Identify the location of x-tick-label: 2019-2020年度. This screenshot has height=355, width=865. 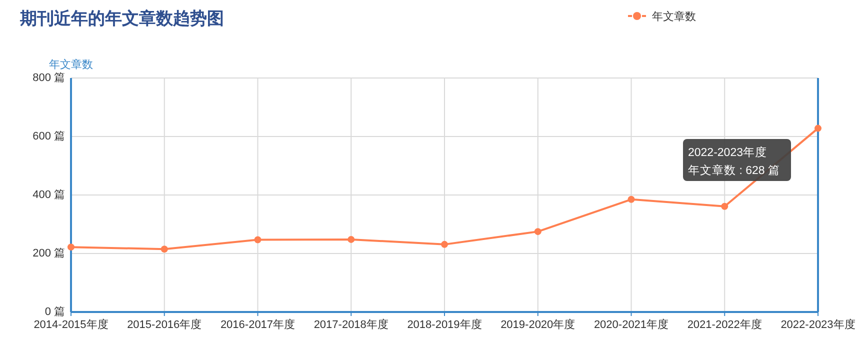
(538, 324).